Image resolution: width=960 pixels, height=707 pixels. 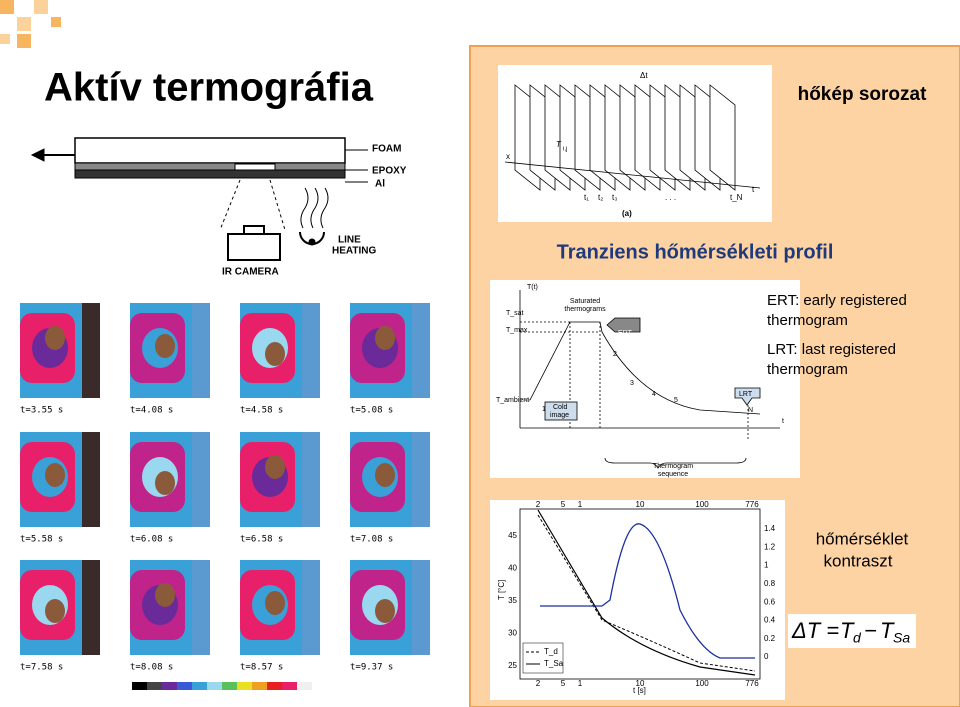 I want to click on note: LRT: last registered, so click(x=831, y=349).